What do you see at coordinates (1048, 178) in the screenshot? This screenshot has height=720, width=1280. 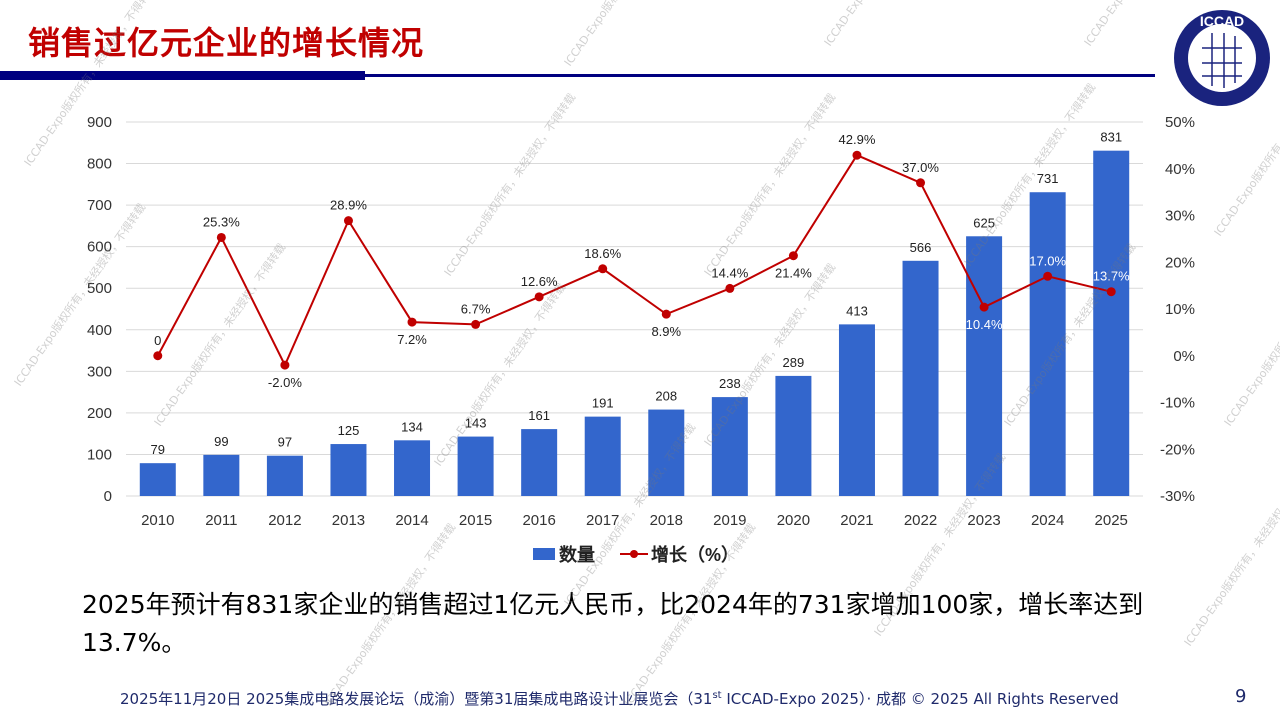 I see `bar-data-label: 731` at bounding box center [1048, 178].